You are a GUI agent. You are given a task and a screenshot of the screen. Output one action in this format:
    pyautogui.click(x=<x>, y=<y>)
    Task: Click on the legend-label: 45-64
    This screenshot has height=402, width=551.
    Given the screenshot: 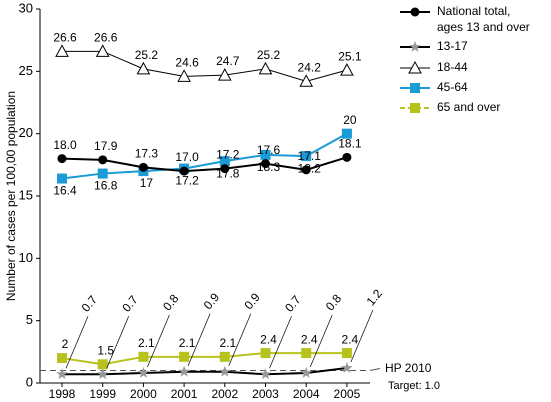 What is the action you would take?
    pyautogui.click(x=452, y=87)
    